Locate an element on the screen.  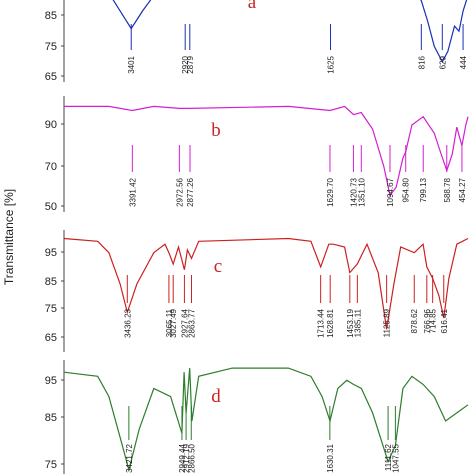
y-tick-label: 70 is located at coordinates (51, 167).